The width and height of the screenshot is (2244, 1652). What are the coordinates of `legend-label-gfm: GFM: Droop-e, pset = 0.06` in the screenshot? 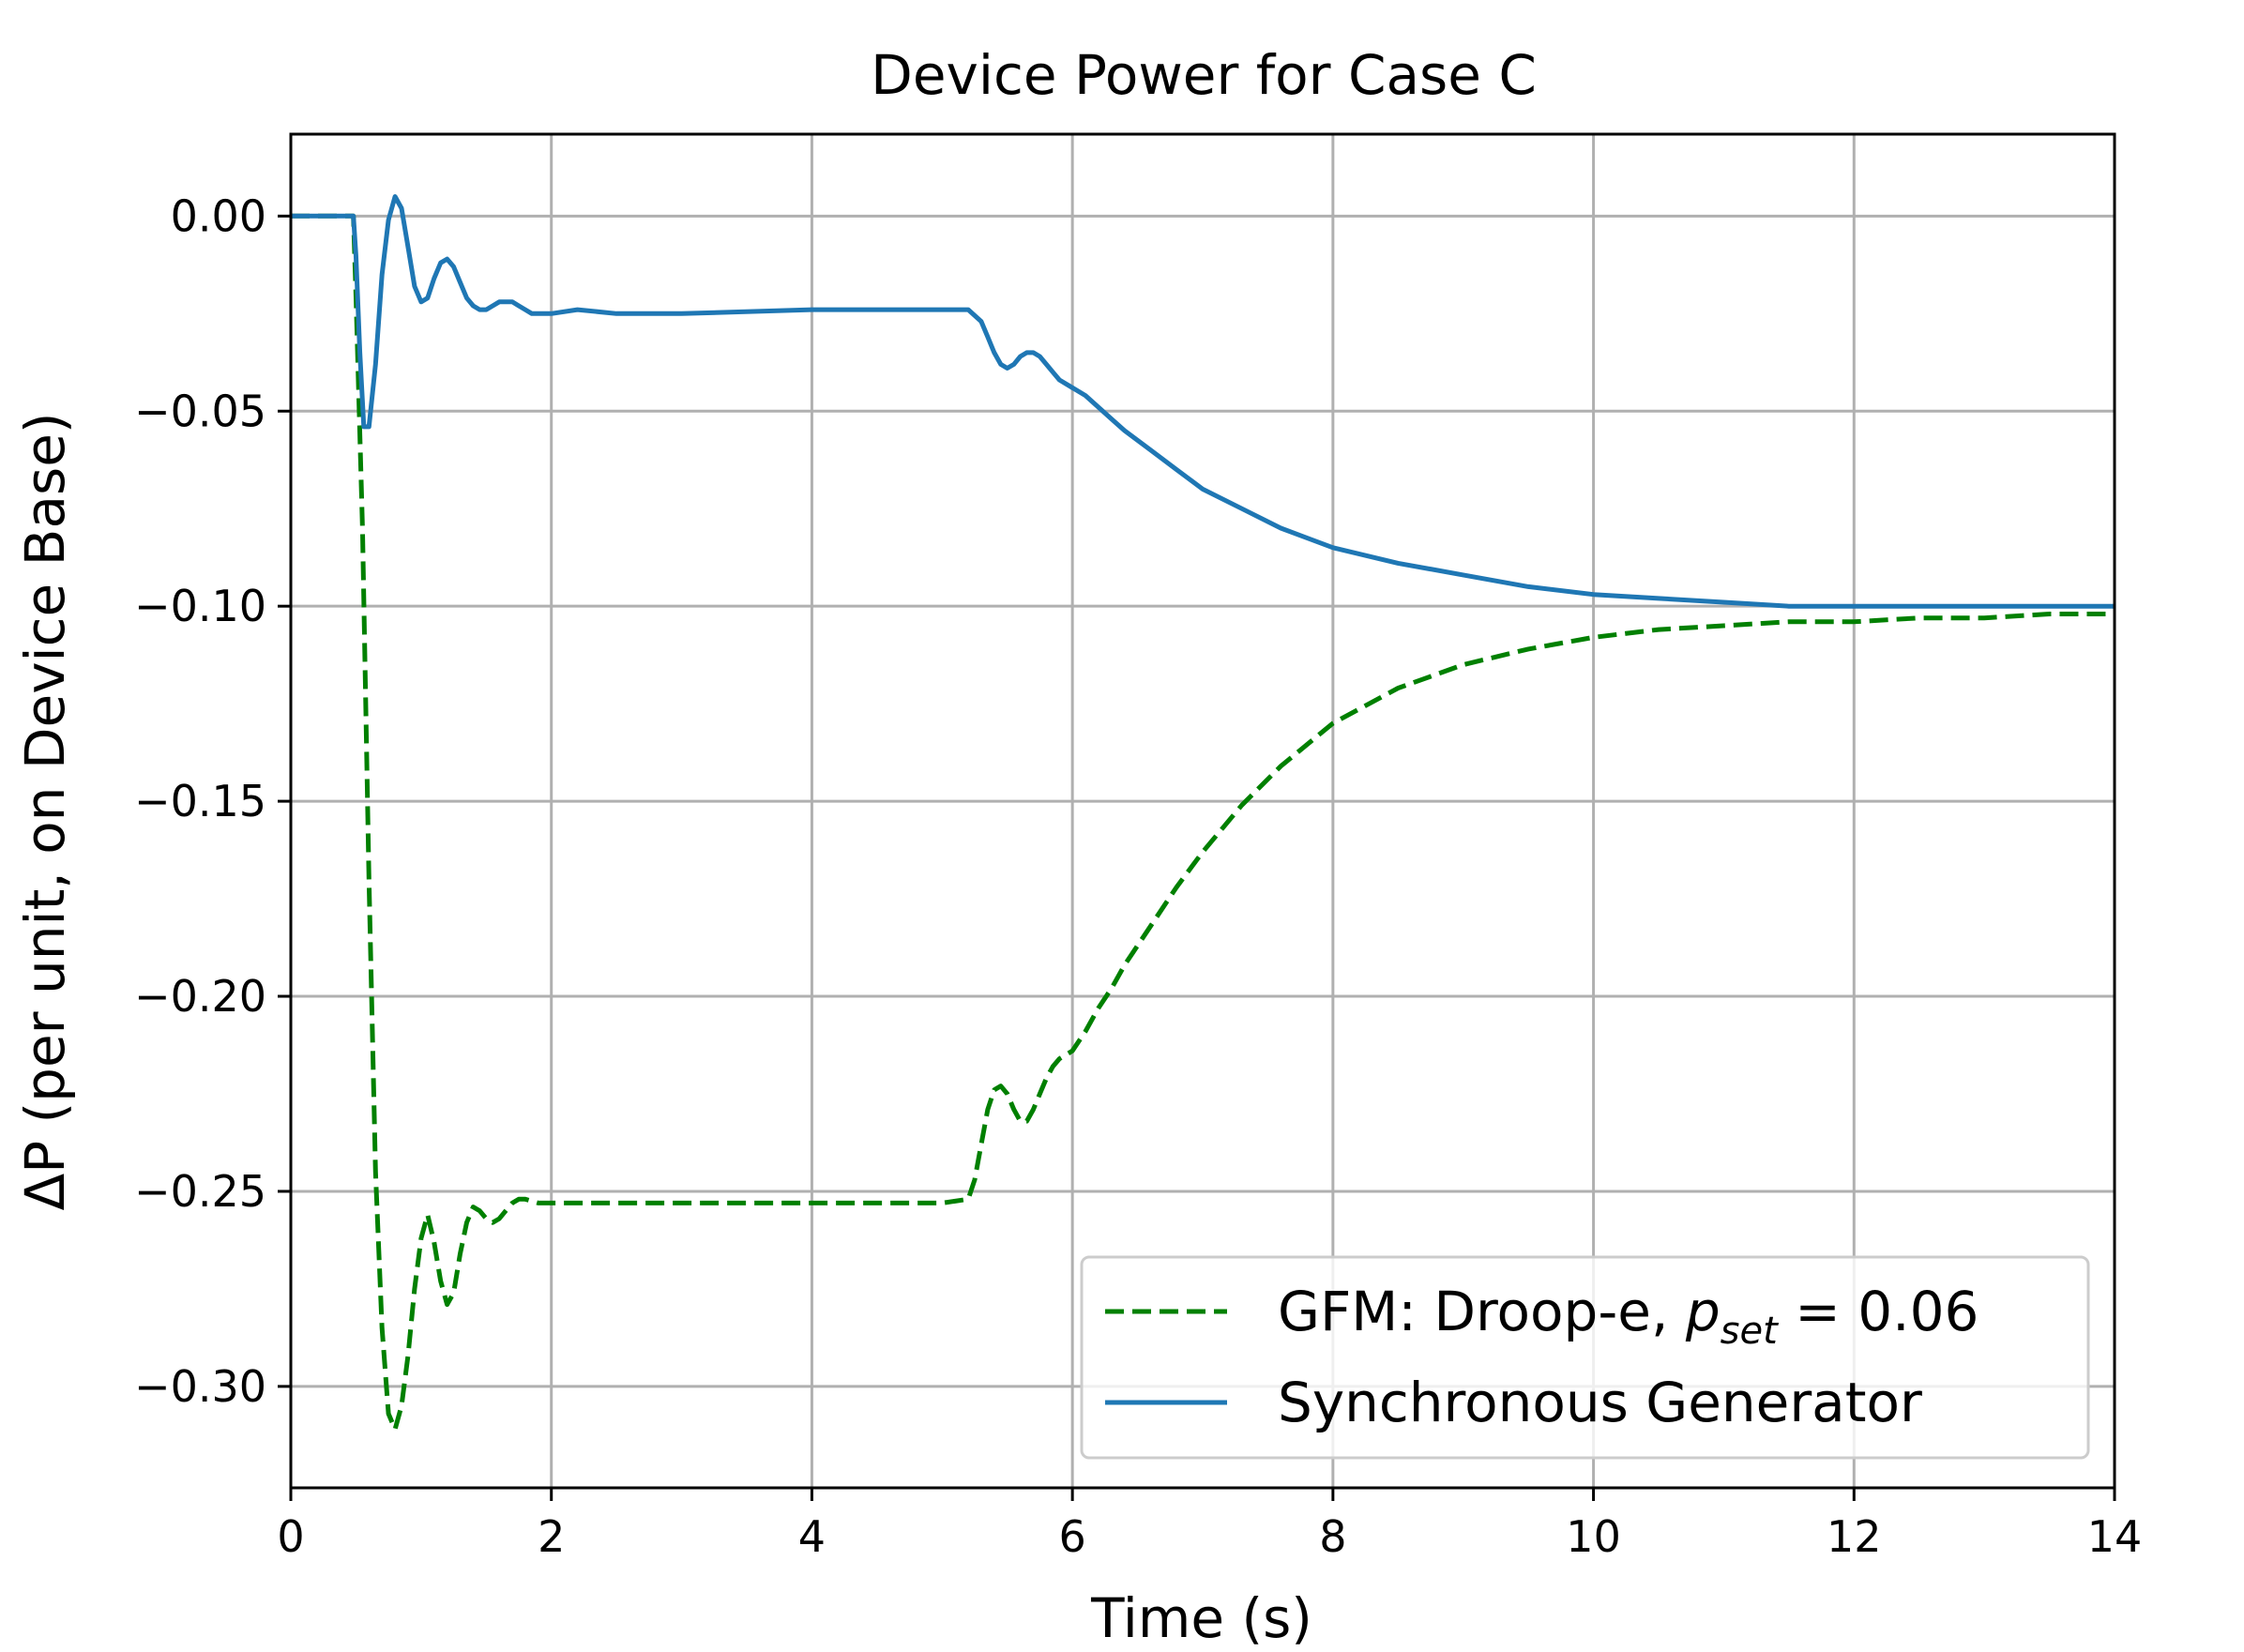 It's located at (1628, 1316).